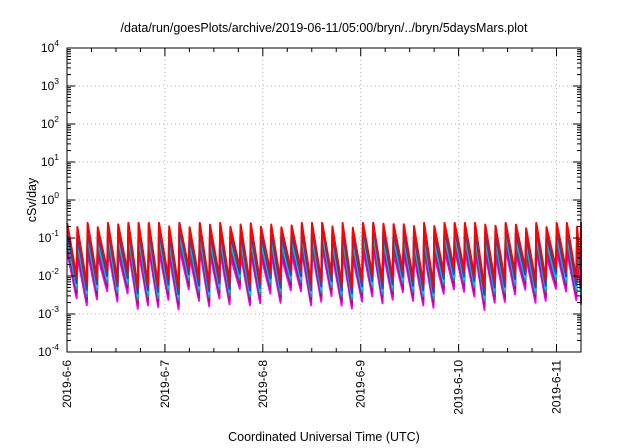 The width and height of the screenshot is (640, 448). What do you see at coordinates (165, 384) in the screenshot?
I see `x-tick-label: 2019-6-7` at bounding box center [165, 384].